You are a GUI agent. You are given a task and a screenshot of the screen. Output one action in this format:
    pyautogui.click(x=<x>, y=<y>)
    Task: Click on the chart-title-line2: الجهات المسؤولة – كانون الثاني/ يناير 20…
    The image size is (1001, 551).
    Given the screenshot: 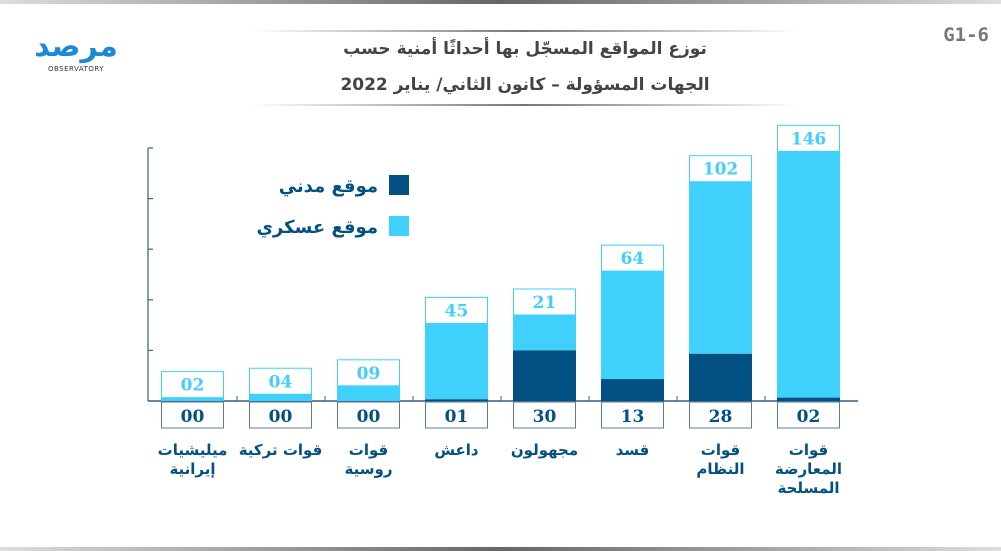 What is the action you would take?
    pyautogui.click(x=525, y=85)
    